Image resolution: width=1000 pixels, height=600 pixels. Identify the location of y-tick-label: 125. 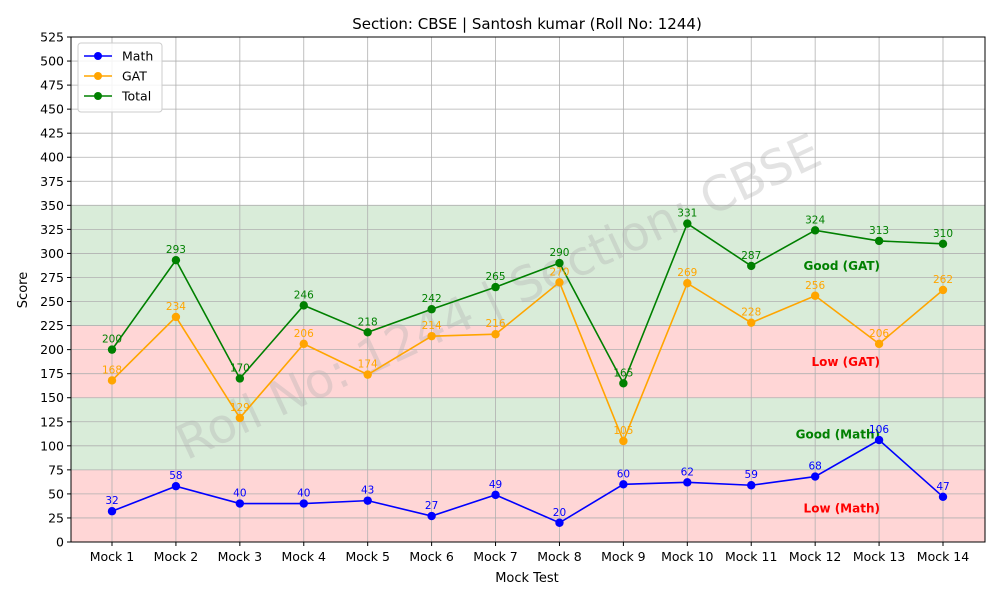
(52, 421).